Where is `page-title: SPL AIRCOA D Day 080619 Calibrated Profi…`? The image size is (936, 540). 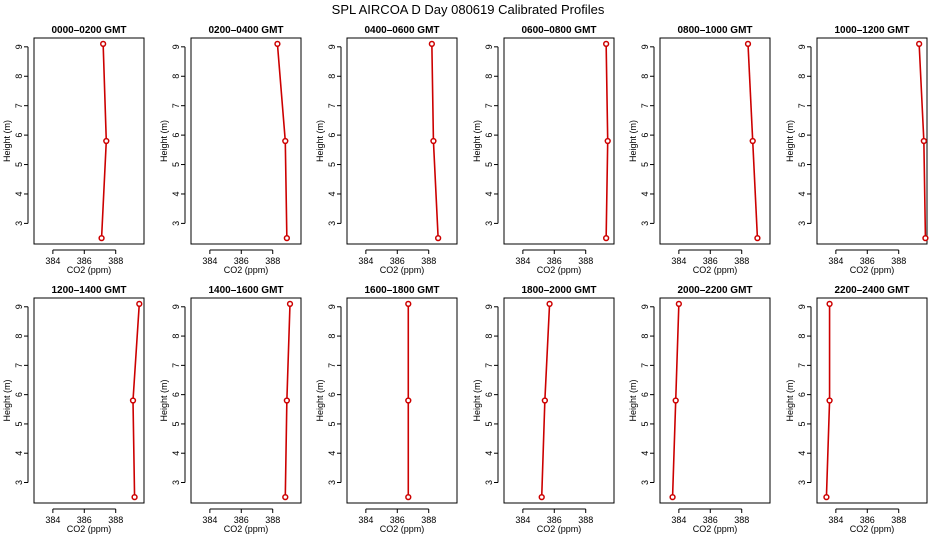 page-title: SPL AIRCOA D Day 080619 Calibrated Profi… is located at coordinates (468, 9).